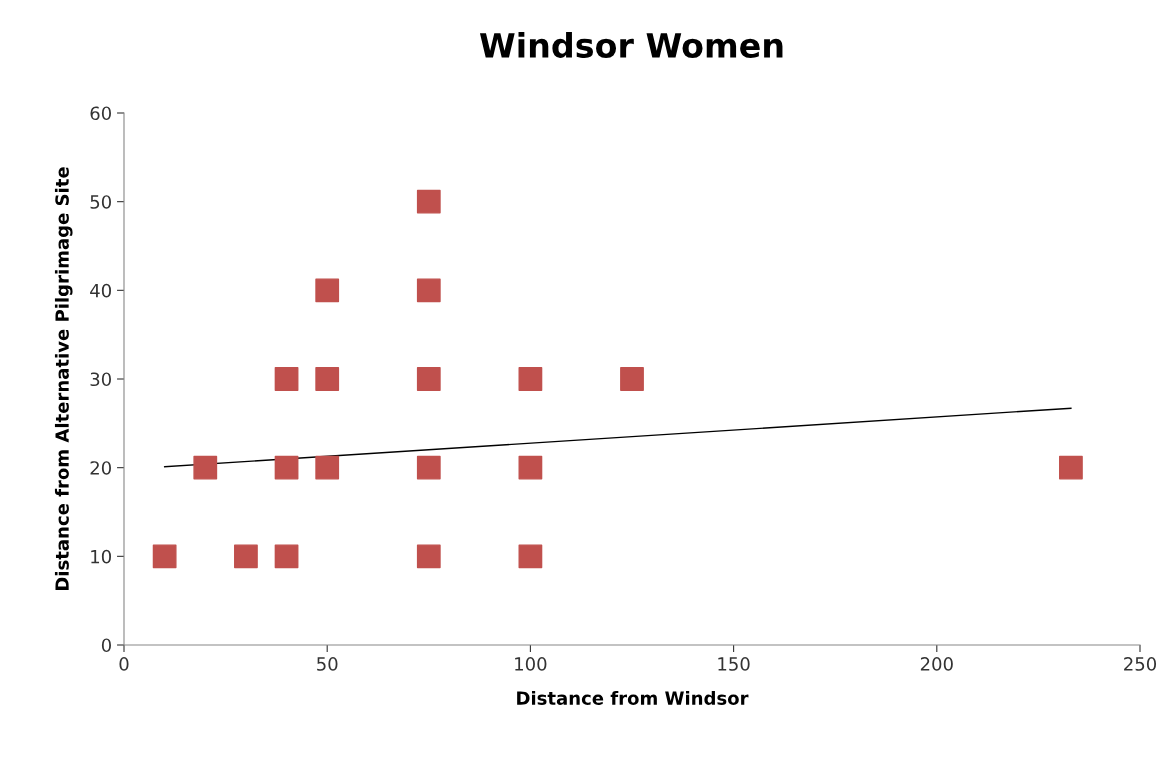 The width and height of the screenshot is (1175, 758). I want to click on y-axis-title: Distance from Alternative Pilgrimage Site, so click(63, 379).